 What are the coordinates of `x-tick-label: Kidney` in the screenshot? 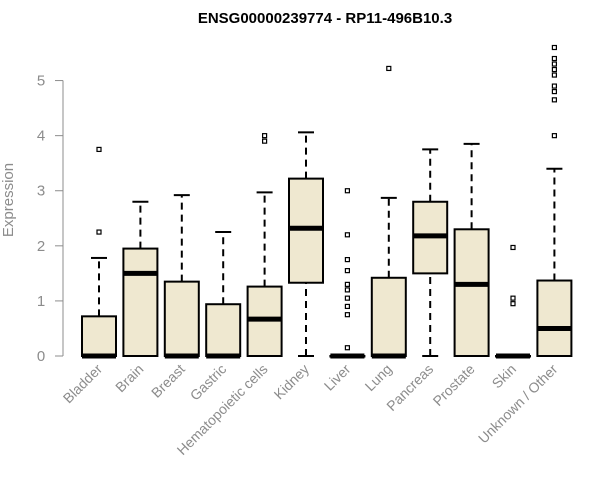 It's located at (292, 382).